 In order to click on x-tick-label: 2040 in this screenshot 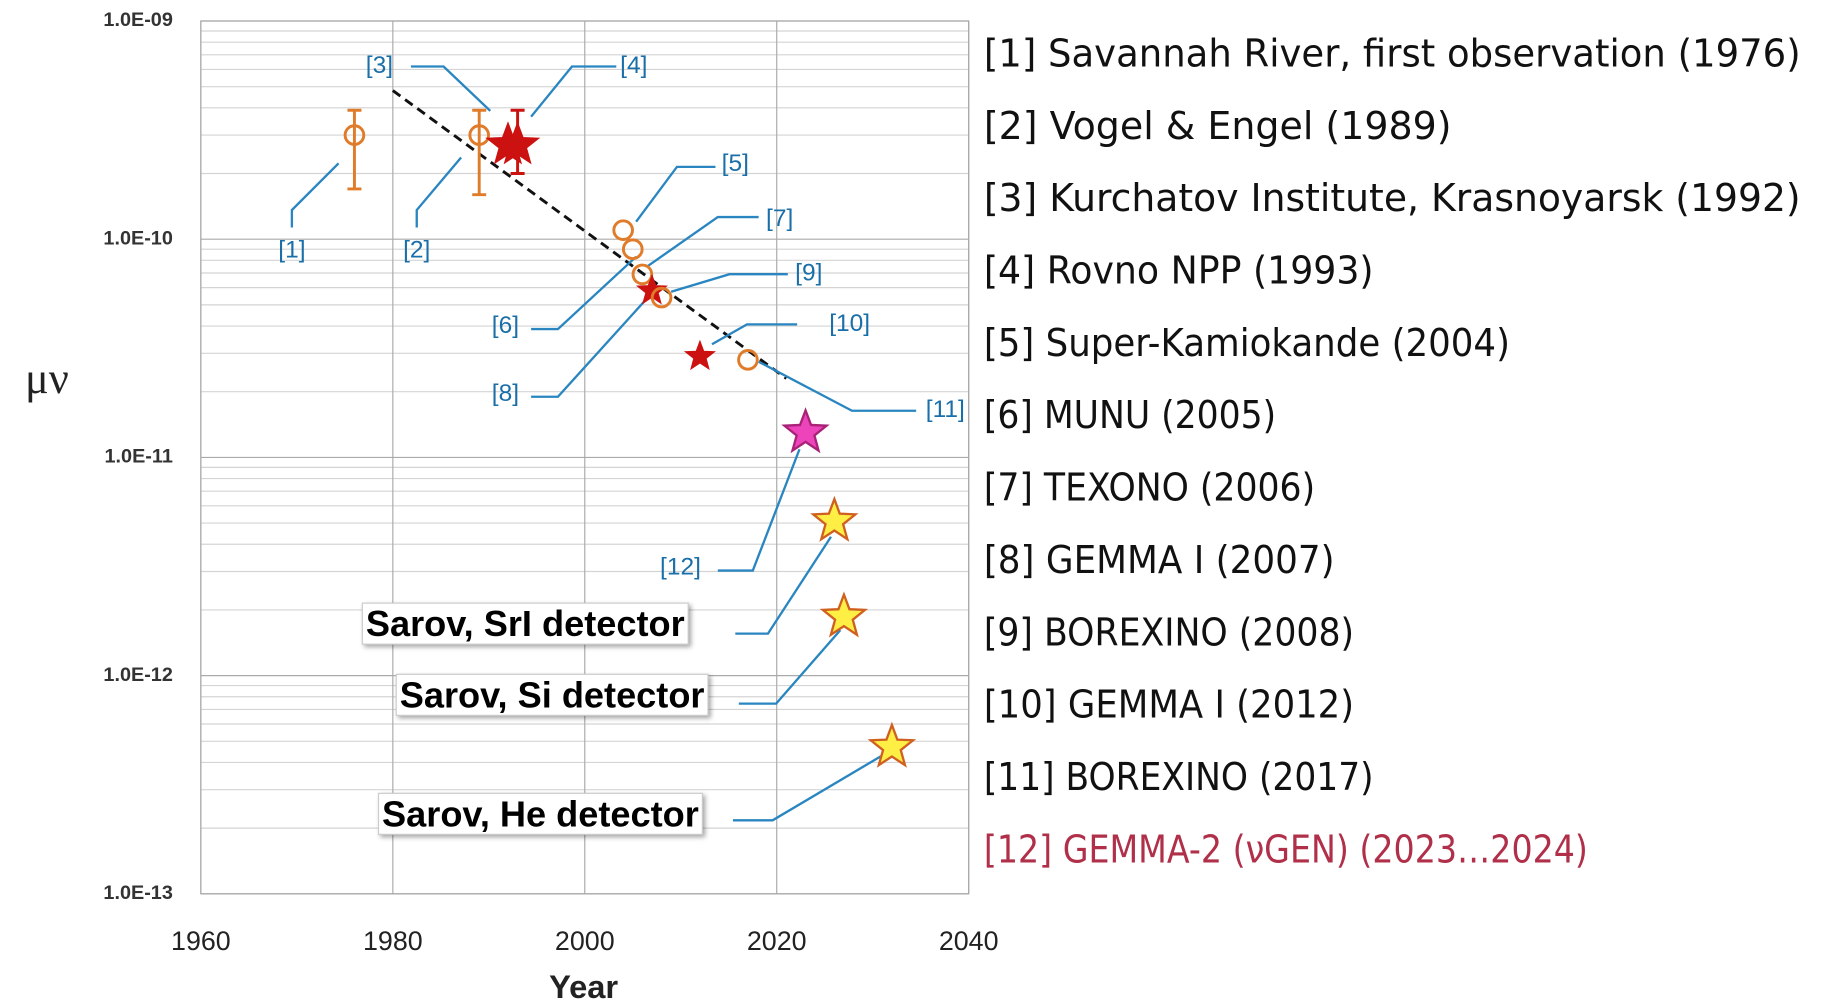, I will do `click(969, 941)`.